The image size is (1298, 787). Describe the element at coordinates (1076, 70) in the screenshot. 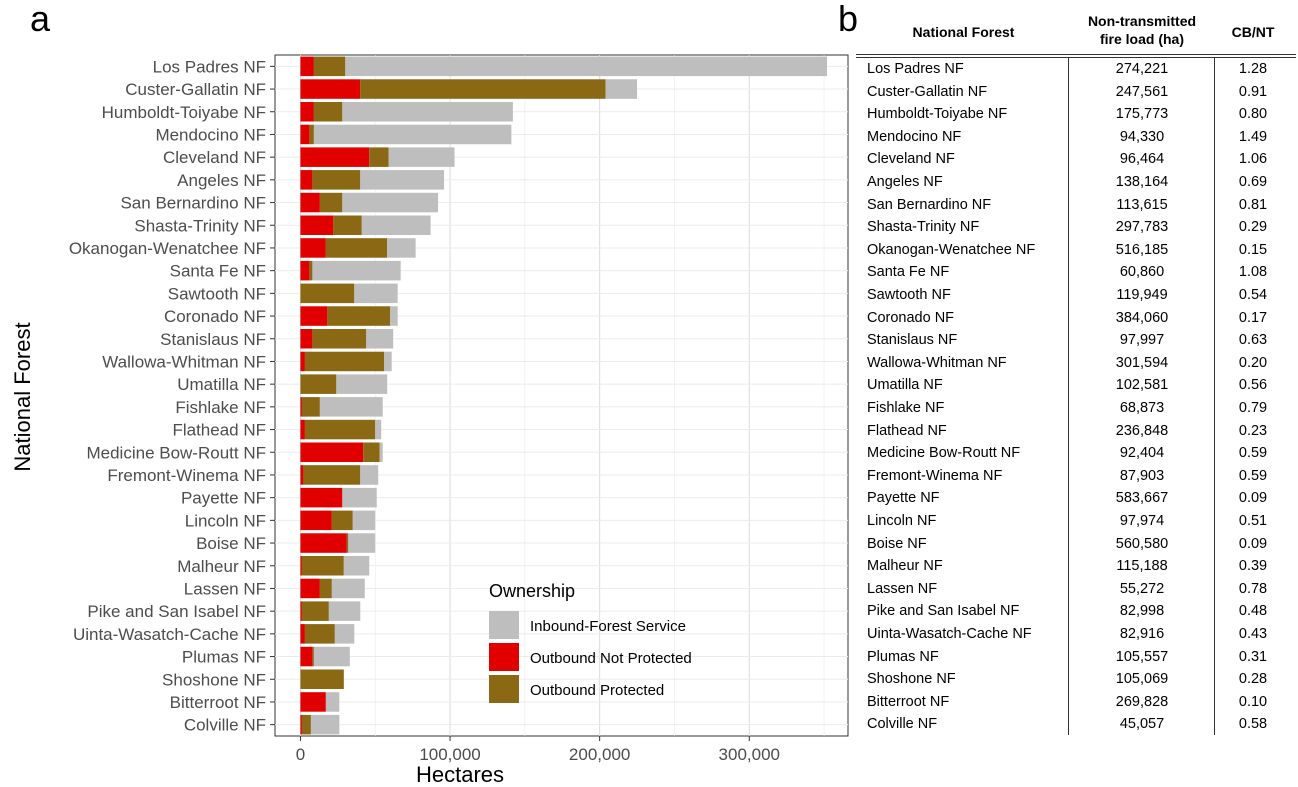

I see `table-row: Los Padres NF 274,221 1.28` at that location.